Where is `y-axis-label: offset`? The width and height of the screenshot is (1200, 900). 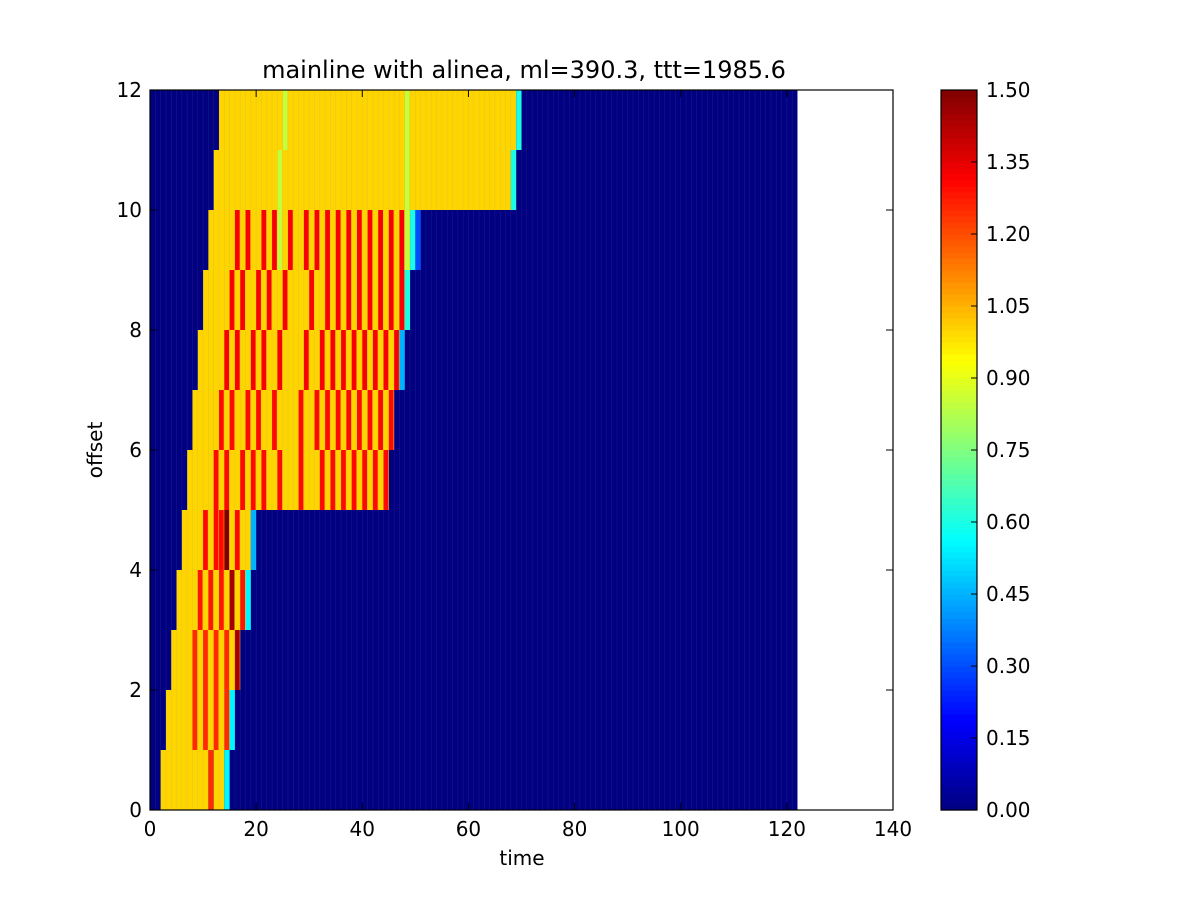 y-axis-label: offset is located at coordinates (95, 450).